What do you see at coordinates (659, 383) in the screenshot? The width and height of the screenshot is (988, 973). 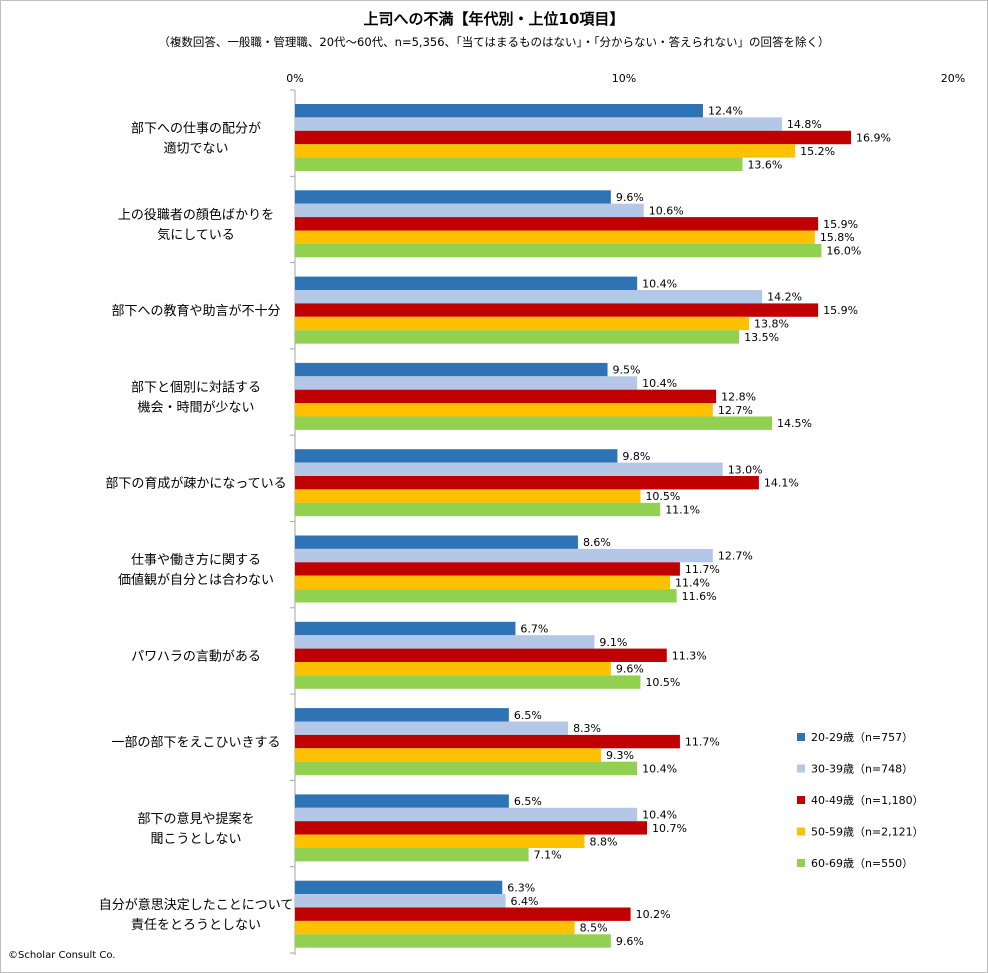 I see `value-label: 10.4%` at bounding box center [659, 383].